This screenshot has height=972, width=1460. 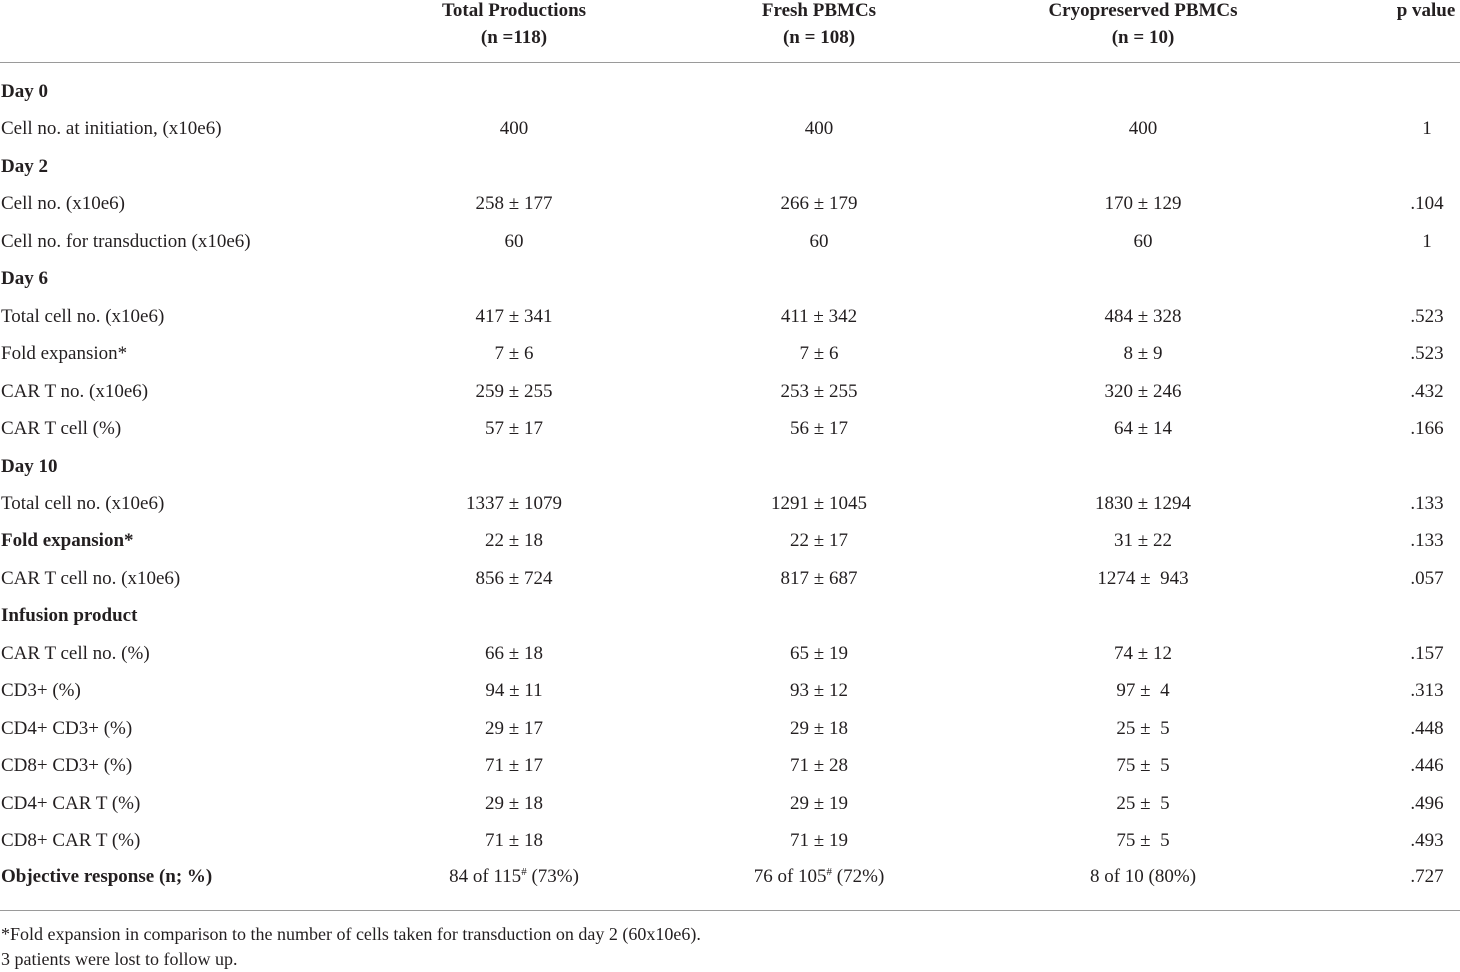 I want to click on table-row: Fold expansion* 7 ± 6 7 ± 6 8 ± 9 .523, so click(x=730, y=353).